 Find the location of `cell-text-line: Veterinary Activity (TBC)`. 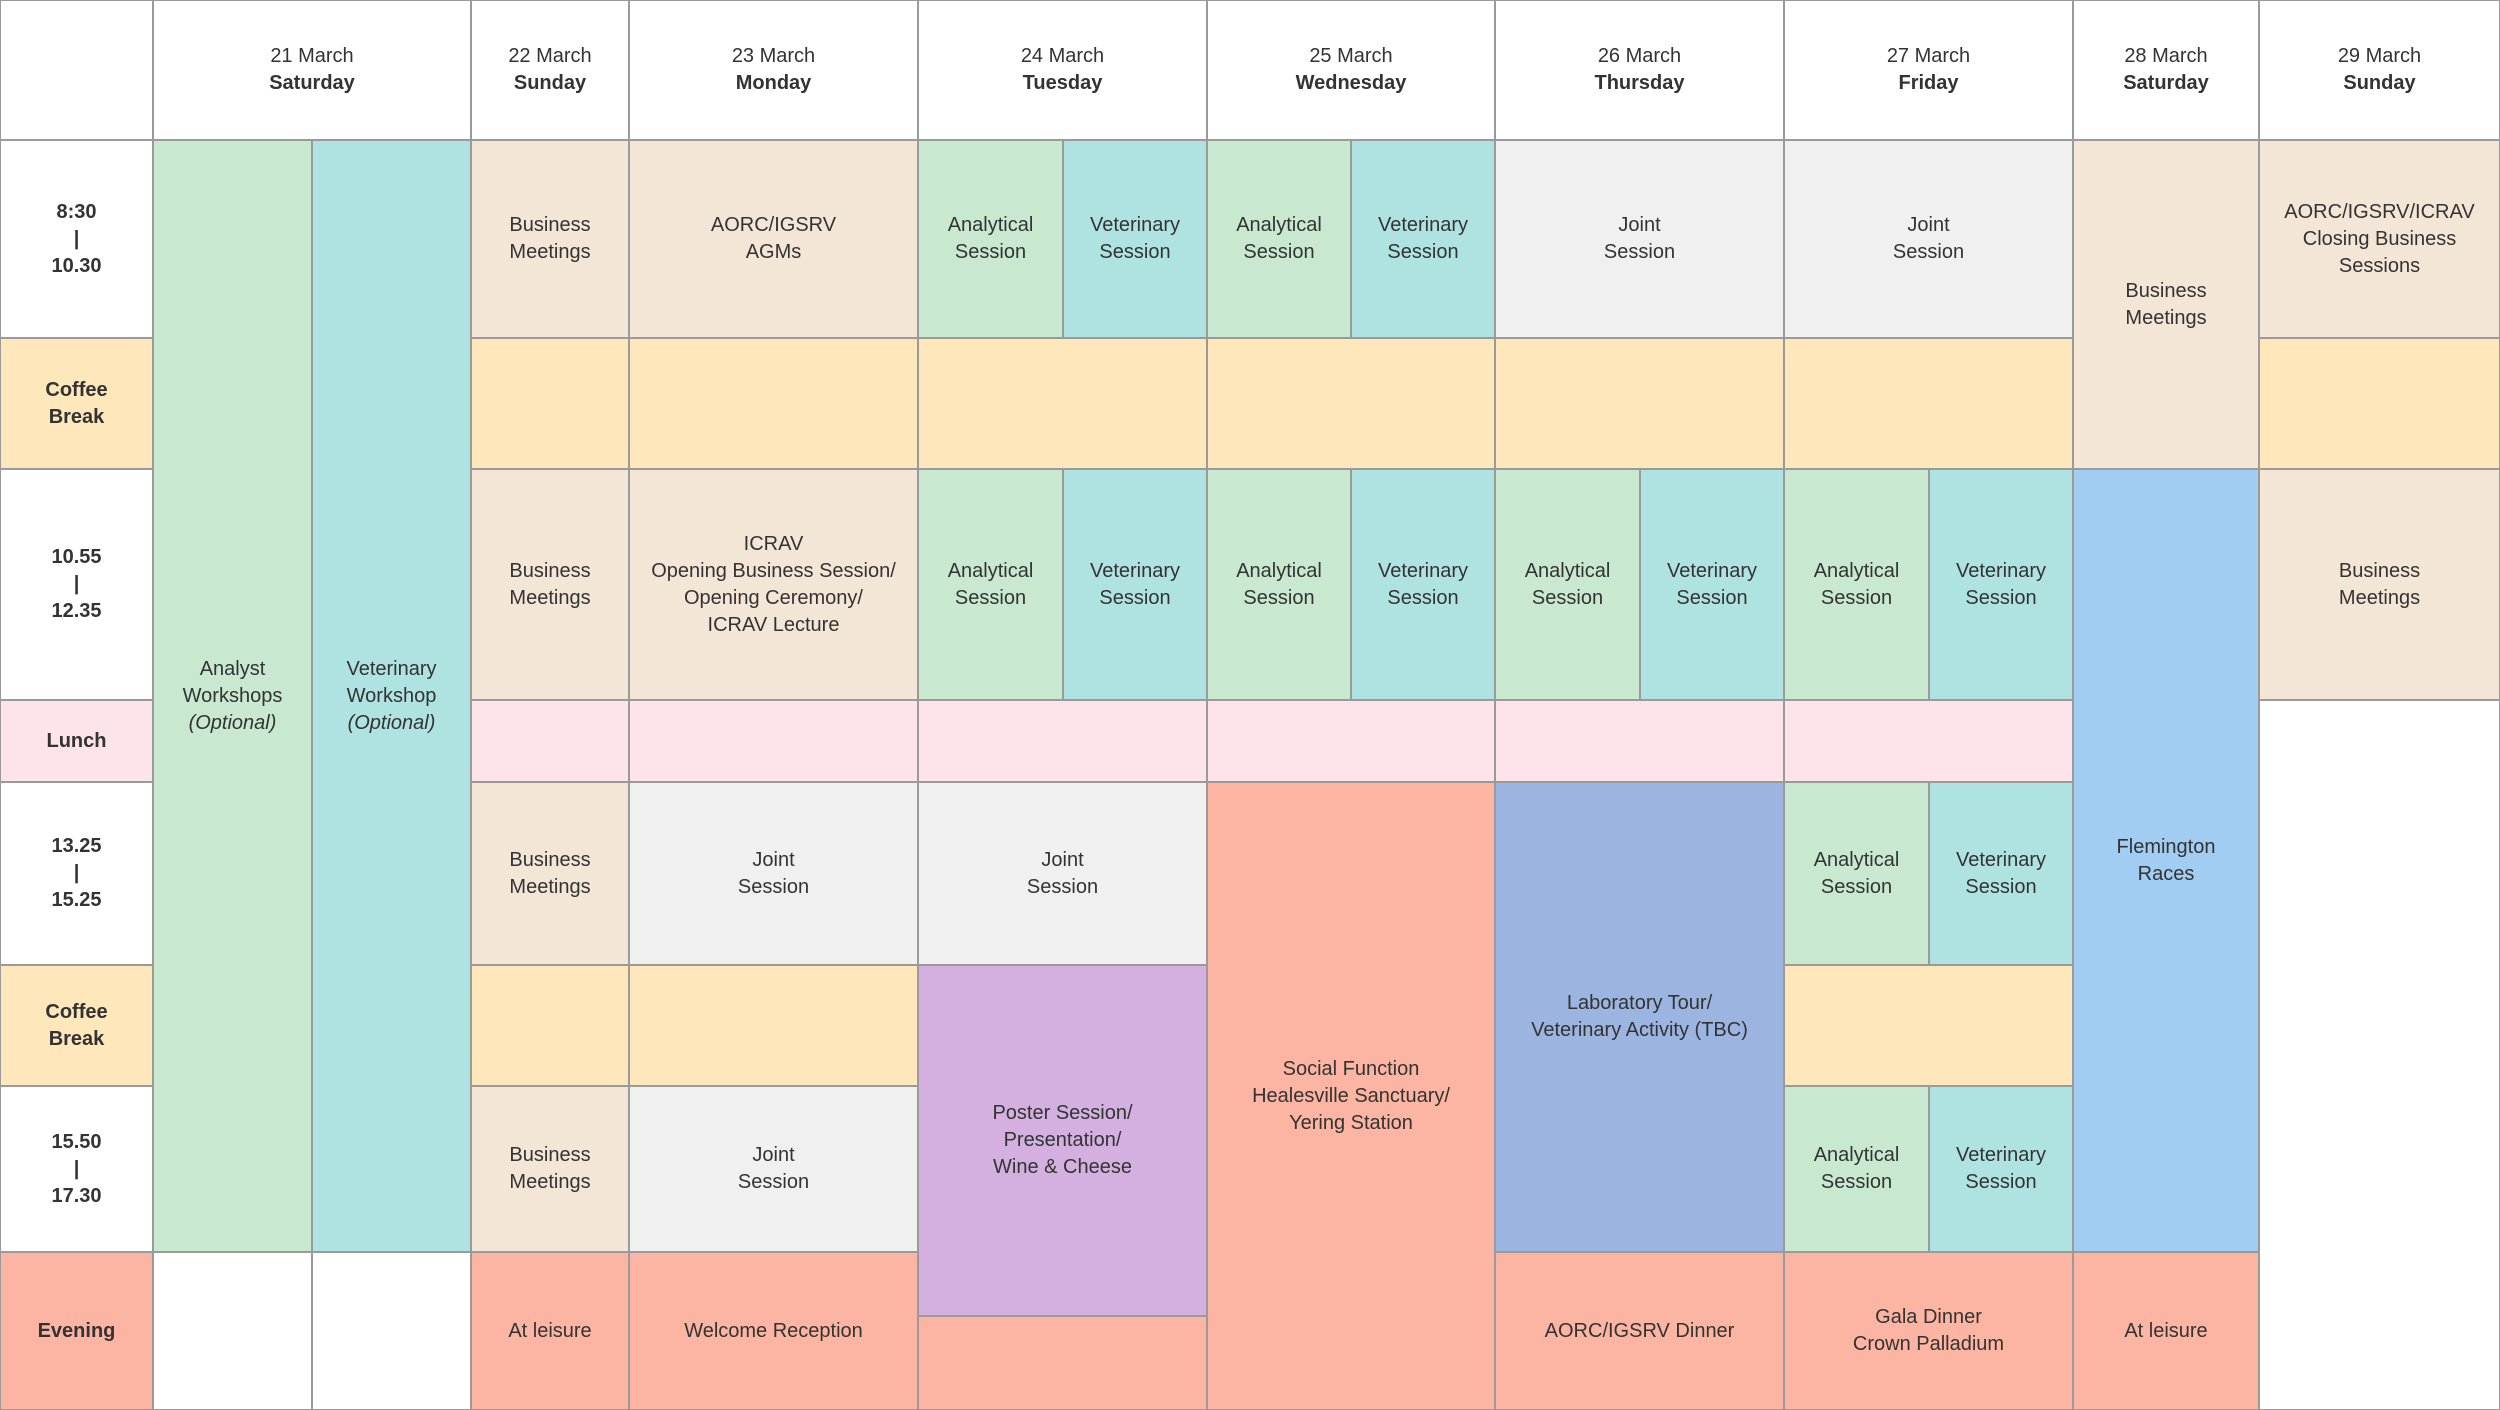

cell-text-line: Veterinary Activity (TBC) is located at coordinates (1639, 1030).